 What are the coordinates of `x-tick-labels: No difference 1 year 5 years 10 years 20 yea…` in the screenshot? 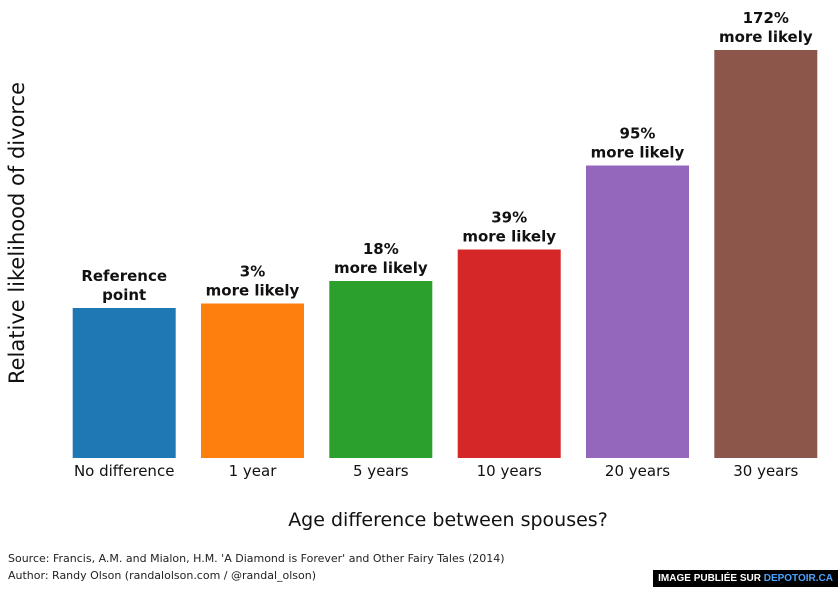 It's located at (436, 471).